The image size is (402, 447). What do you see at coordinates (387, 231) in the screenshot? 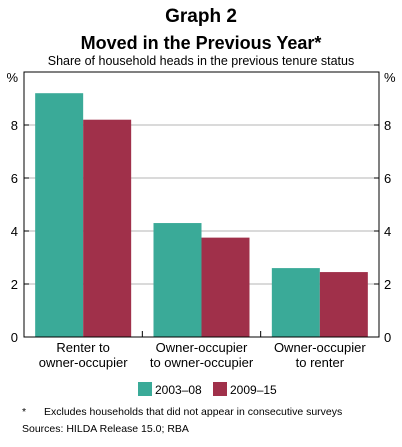
I see `y-tick-label-right: 4` at bounding box center [387, 231].